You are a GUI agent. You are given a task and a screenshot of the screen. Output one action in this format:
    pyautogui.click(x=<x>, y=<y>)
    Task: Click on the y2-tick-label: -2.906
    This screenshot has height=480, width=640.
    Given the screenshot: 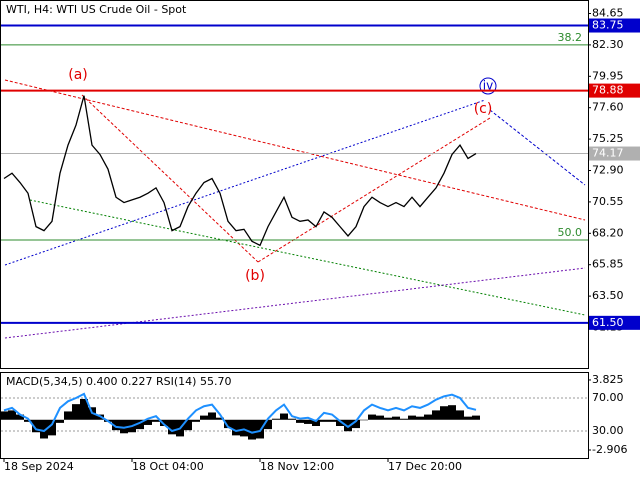 What is the action you would take?
    pyautogui.click(x=609, y=449)
    